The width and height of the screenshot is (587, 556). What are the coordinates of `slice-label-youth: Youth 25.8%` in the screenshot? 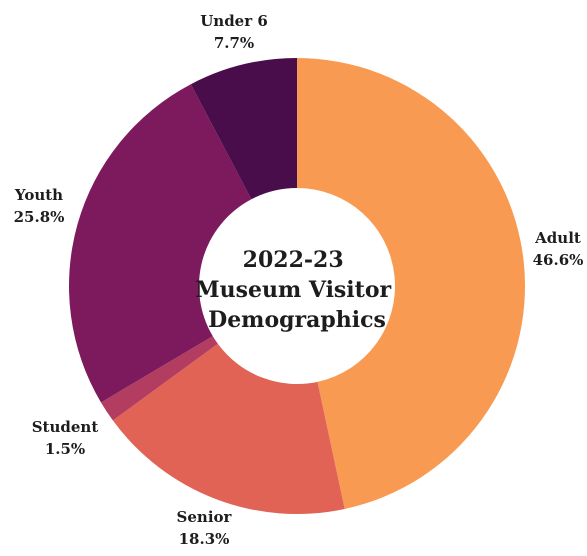 It's located at (39, 206).